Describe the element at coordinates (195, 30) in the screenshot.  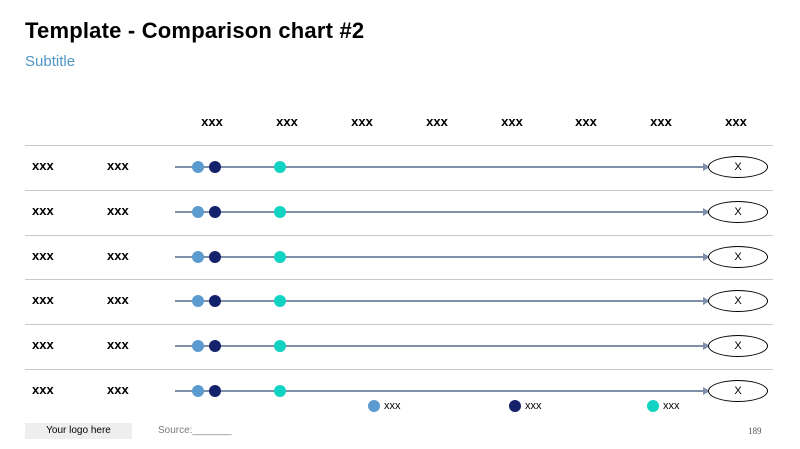
I see `page-title: Template - Comparison chart #2` at that location.